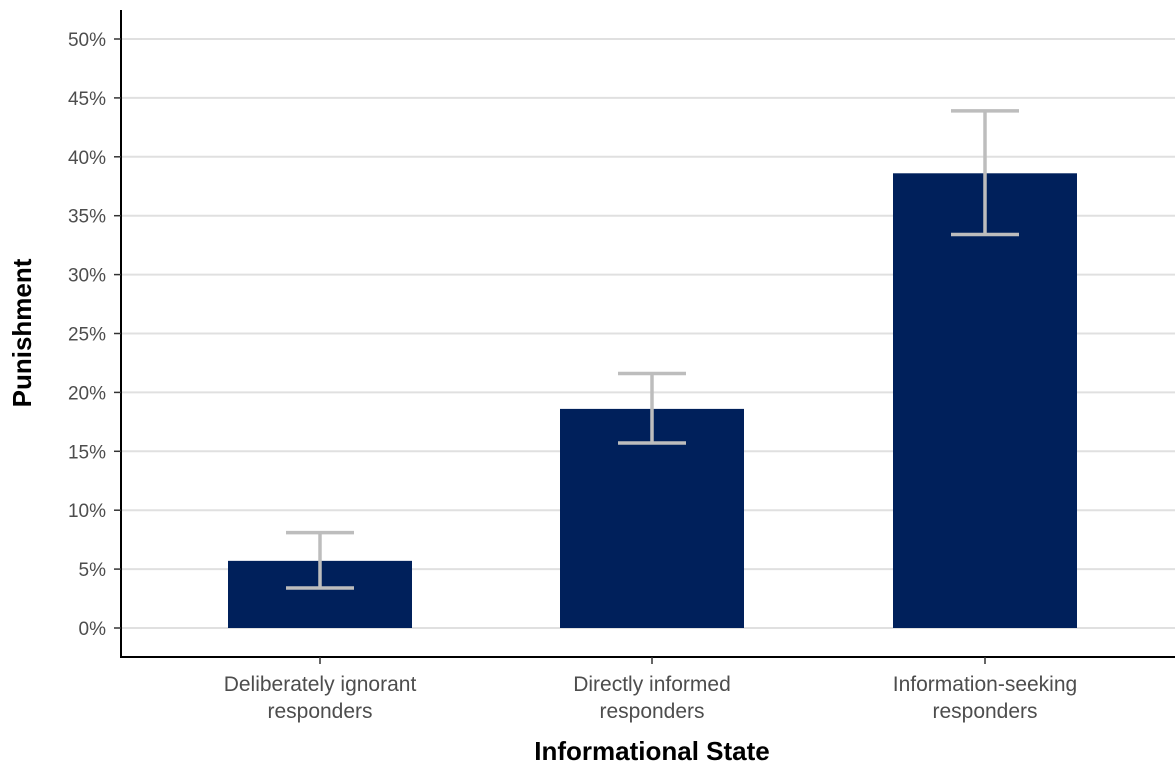 The width and height of the screenshot is (1175, 765). I want to click on x-tick-label-line: Directly informed, so click(652, 684).